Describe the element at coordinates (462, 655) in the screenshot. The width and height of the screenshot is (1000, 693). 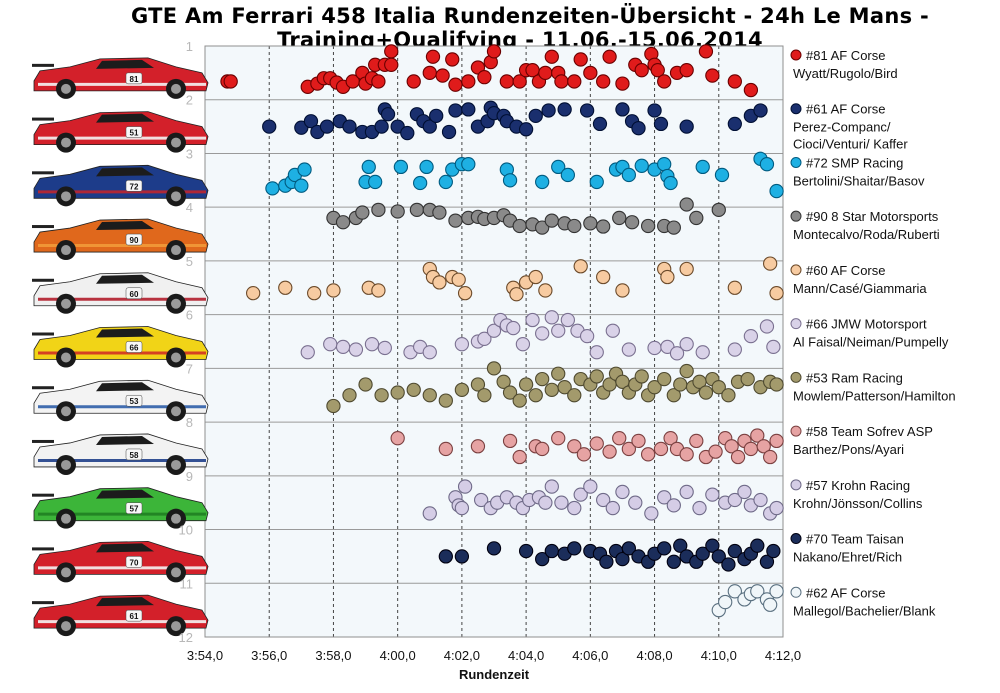
I see `x-tick-label: 4:02,0` at that location.